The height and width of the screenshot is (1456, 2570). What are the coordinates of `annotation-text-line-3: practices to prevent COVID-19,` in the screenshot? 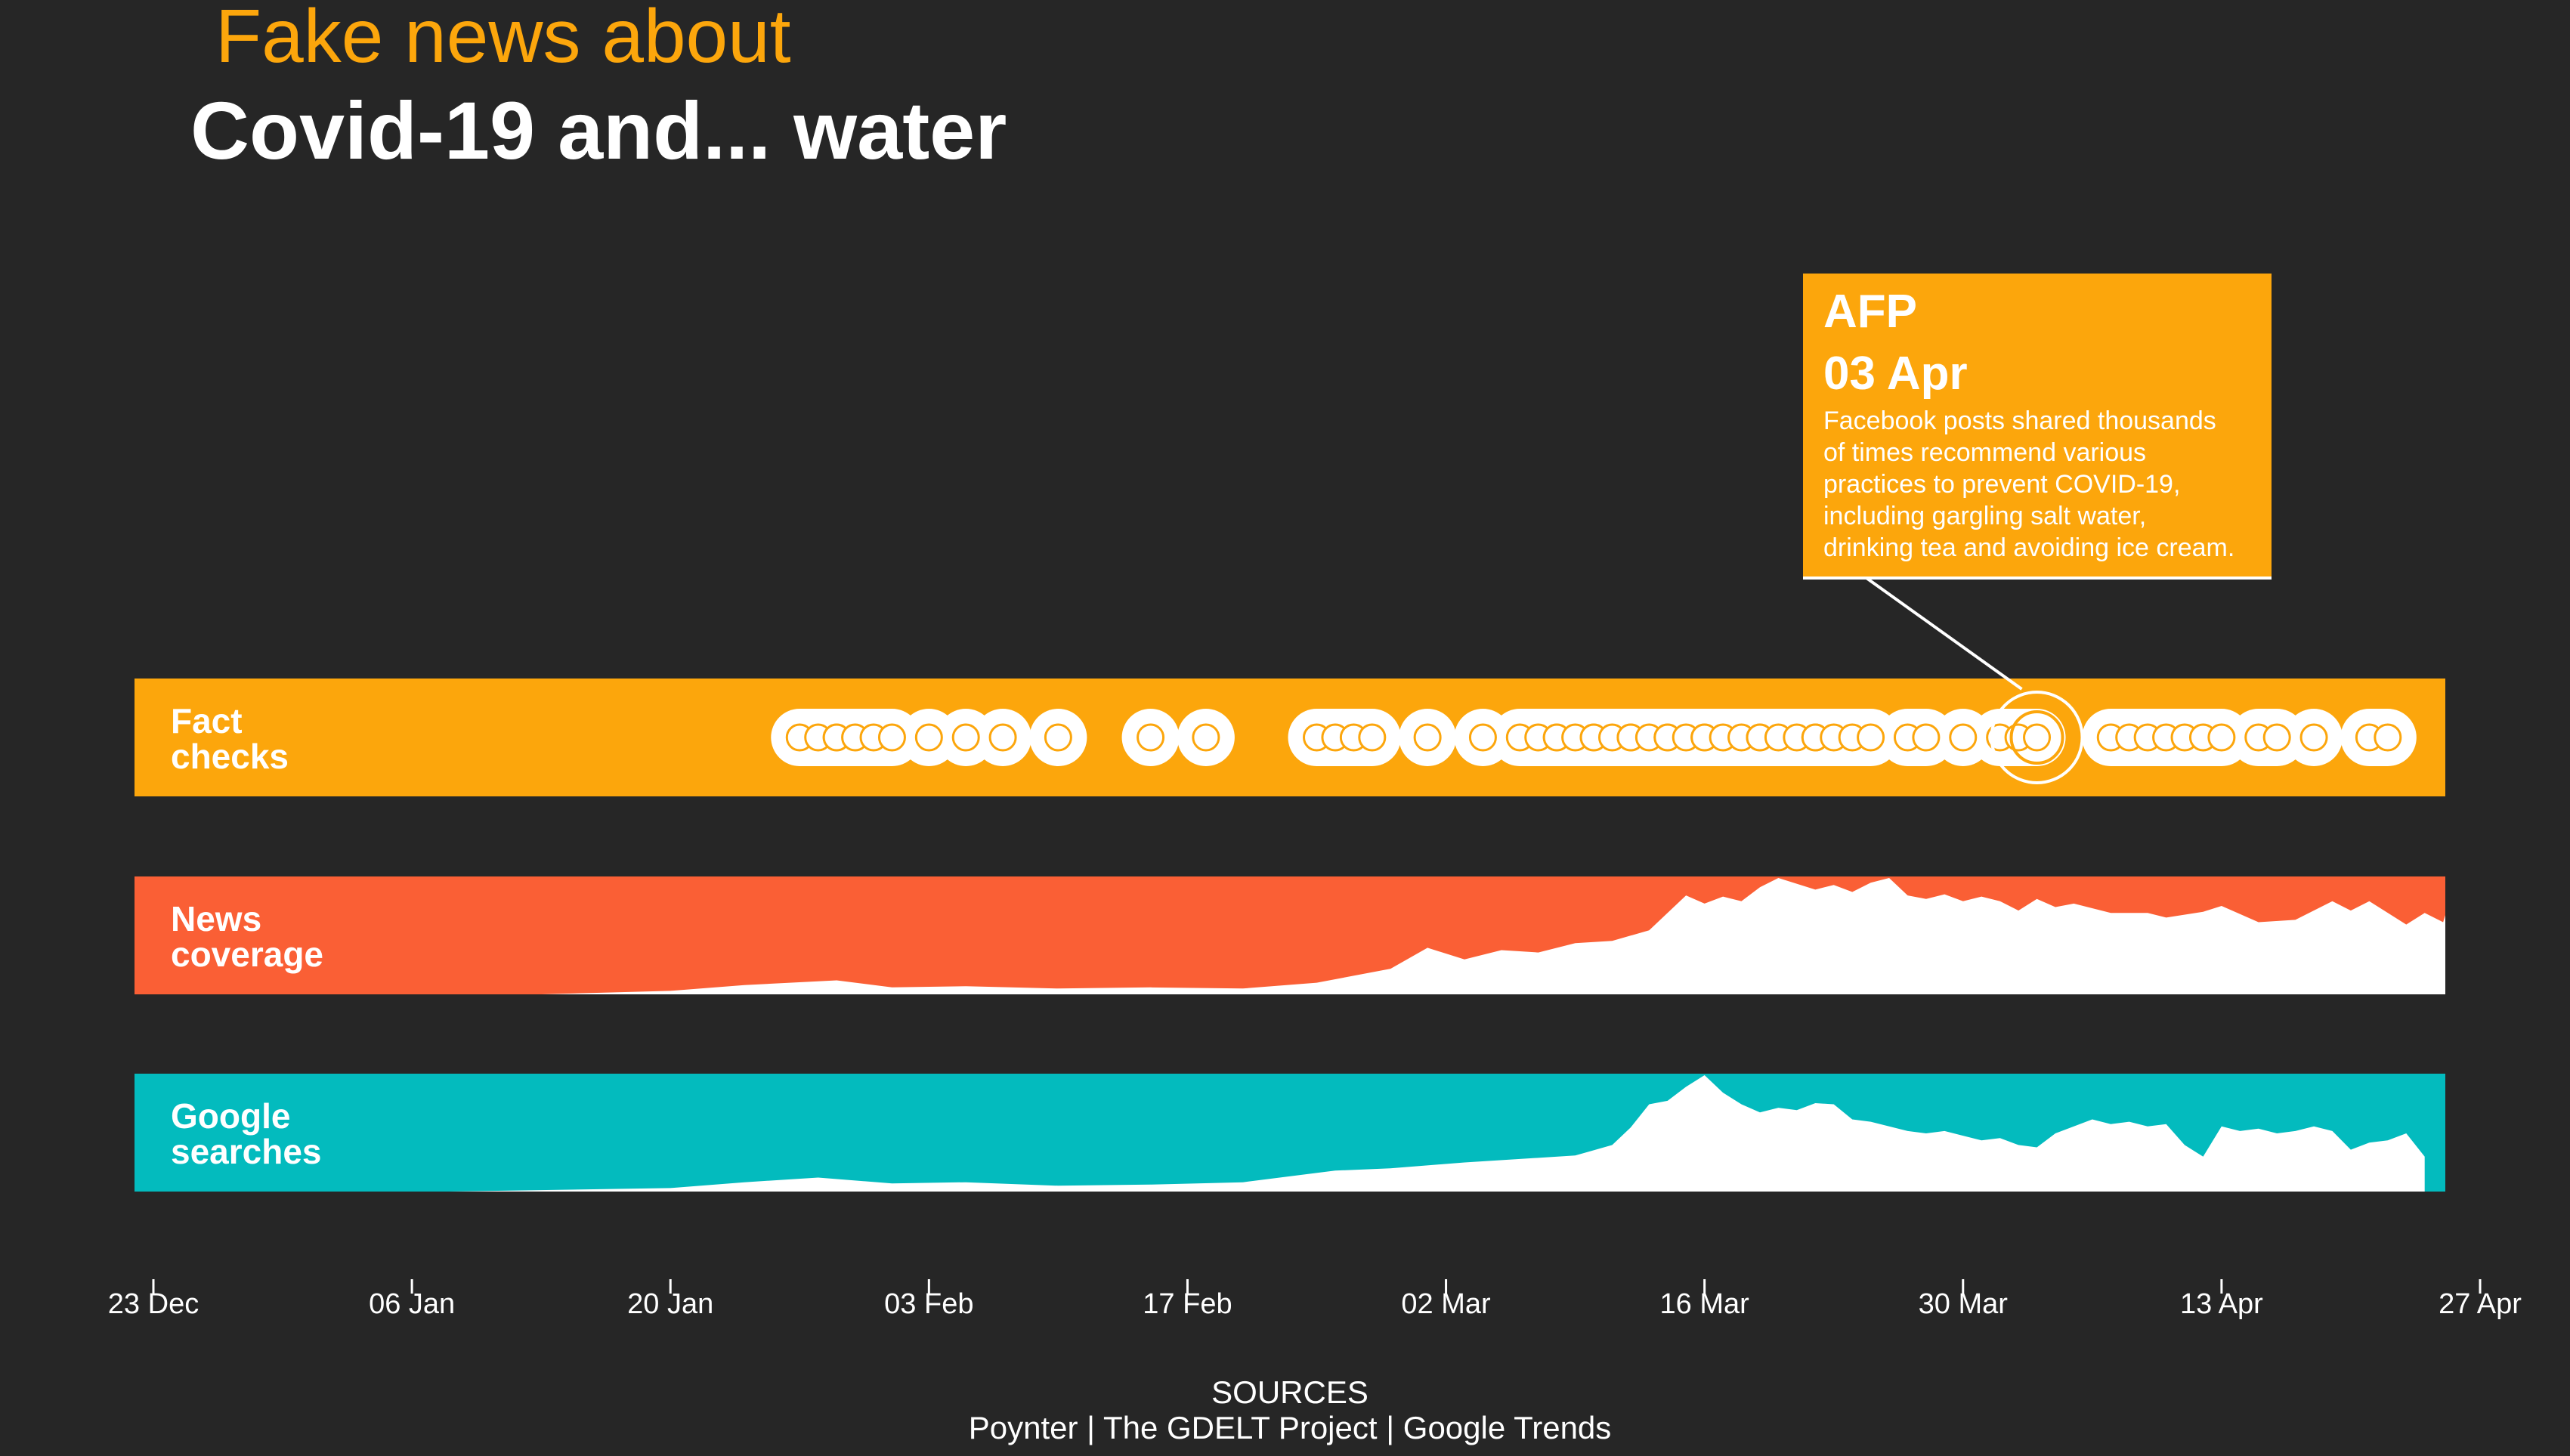 It's located at (2001, 484).